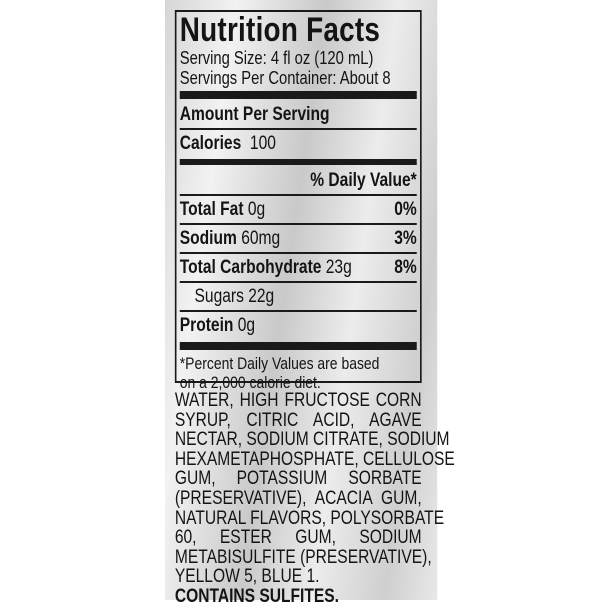 Image resolution: width=600 pixels, height=607 pixels. I want to click on nutrition-title: Nutrition Facts, so click(280, 30).